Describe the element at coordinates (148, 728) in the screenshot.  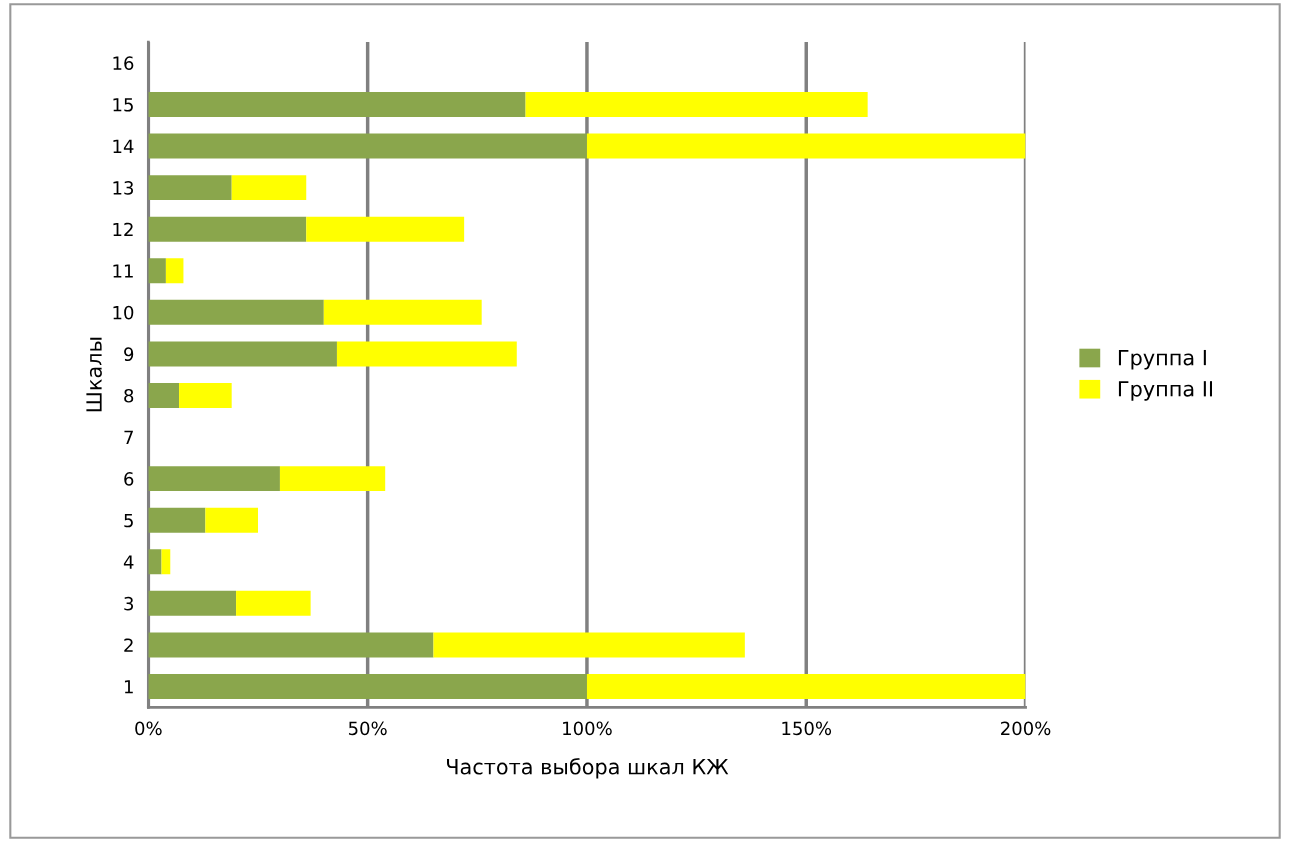
I see `x-tick-label: 0%` at that location.